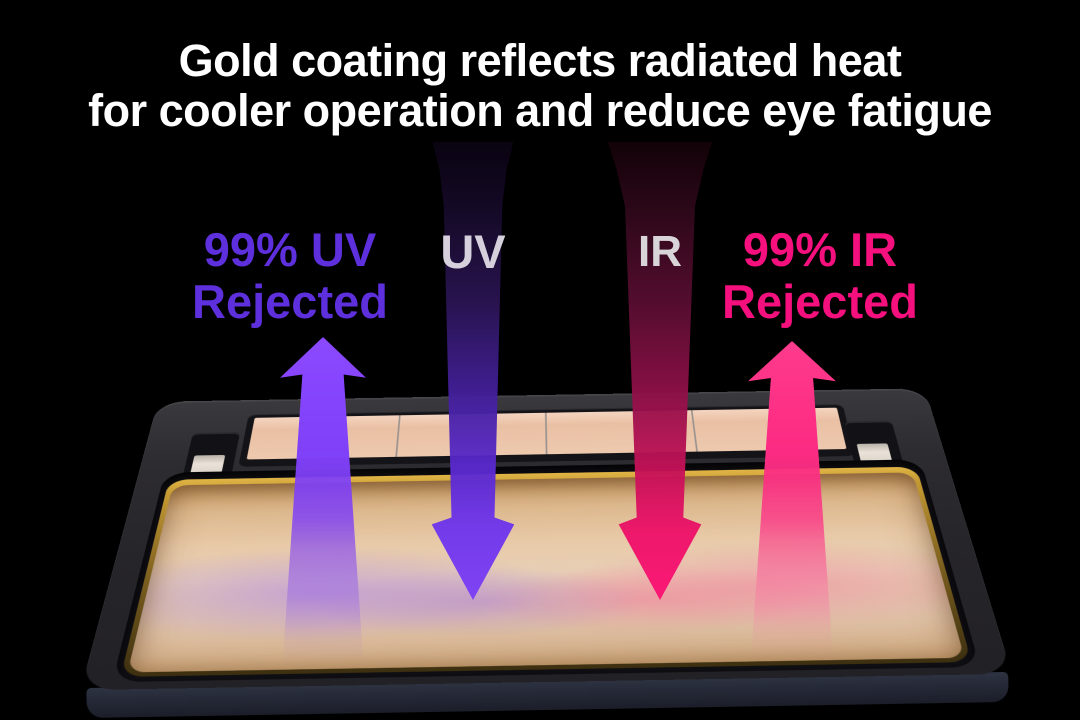  Describe the element at coordinates (473, 371) in the screenshot. I see `uv-down-arrow-icon` at that location.